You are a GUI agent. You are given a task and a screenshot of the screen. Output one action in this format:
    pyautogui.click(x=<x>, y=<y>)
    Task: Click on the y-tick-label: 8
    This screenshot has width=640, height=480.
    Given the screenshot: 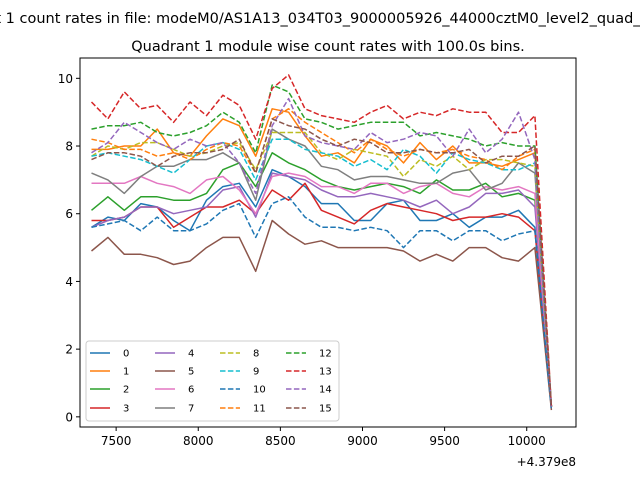 What is the action you would take?
    pyautogui.click(x=69, y=147)
    